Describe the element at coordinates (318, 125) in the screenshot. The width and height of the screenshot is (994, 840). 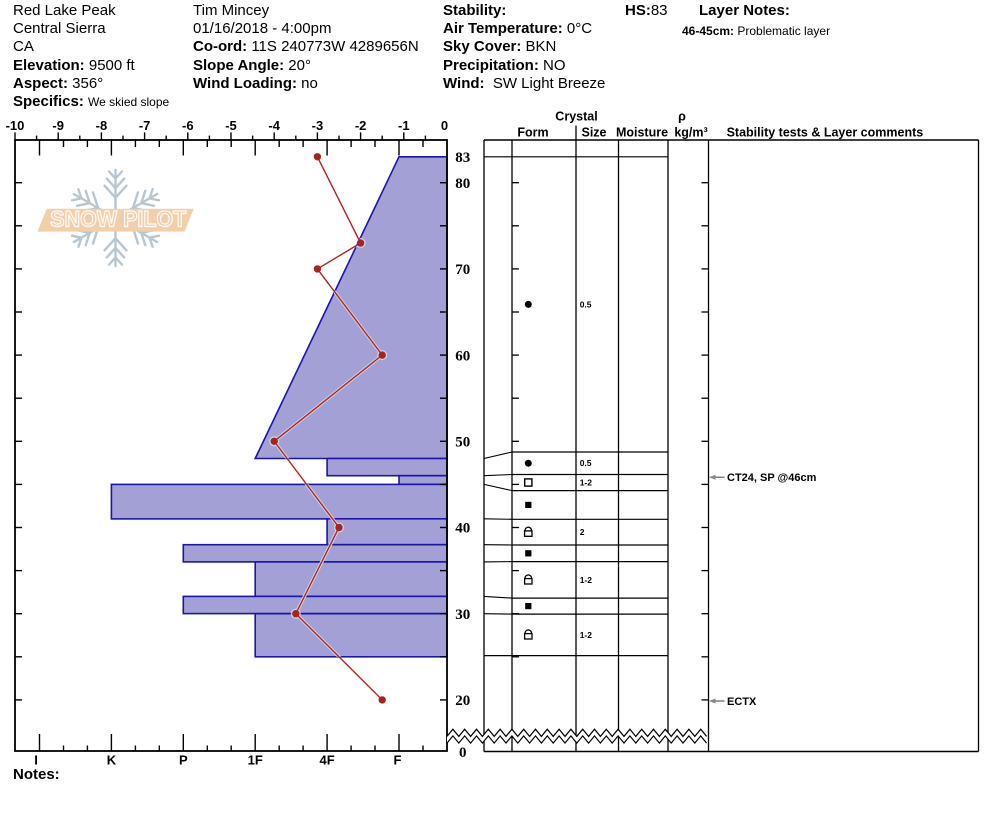
I see `svg-text: -3` at that location.